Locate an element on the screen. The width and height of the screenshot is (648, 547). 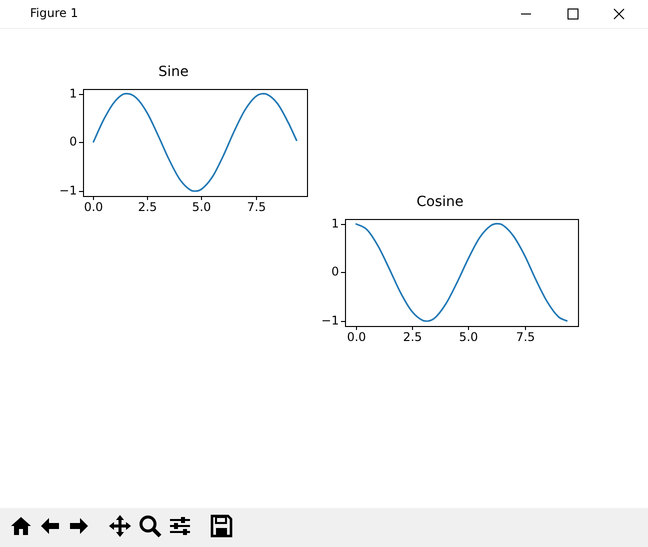
caption: Figure 1 is located at coordinates (54, 13).